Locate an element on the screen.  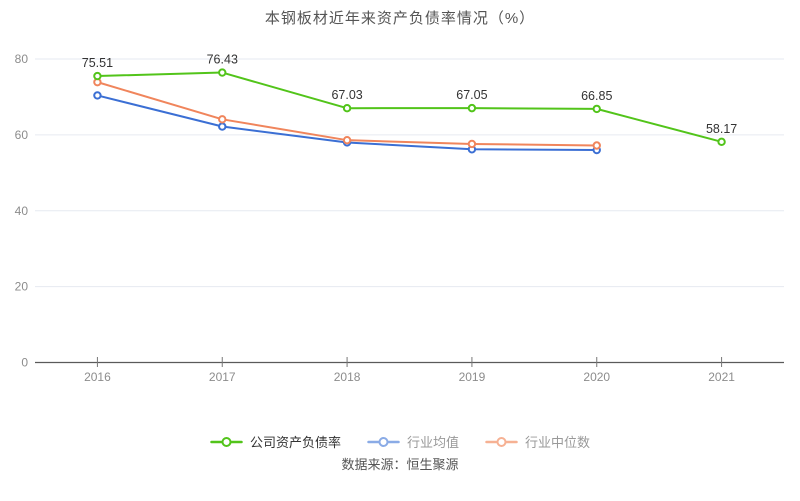
y-axis-label: 20 is located at coordinates (22, 287).